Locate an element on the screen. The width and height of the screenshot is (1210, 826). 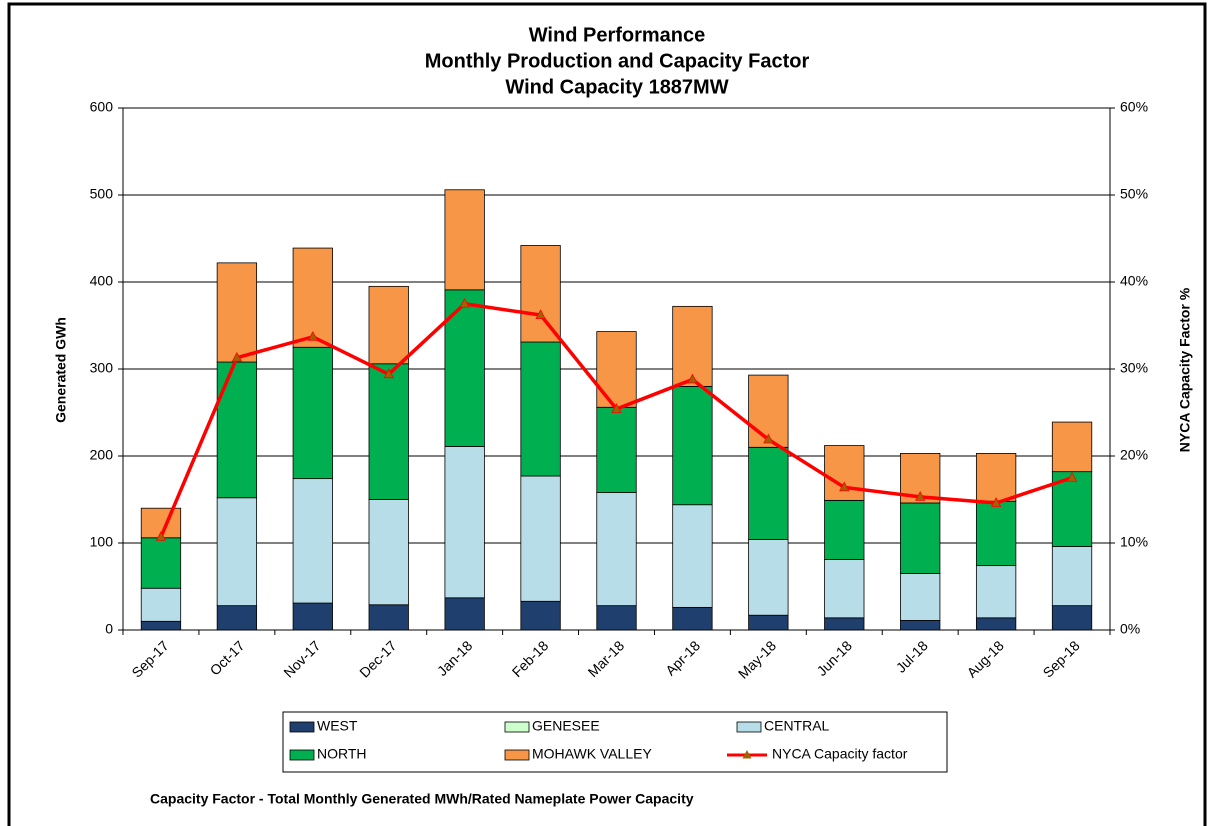
x-tick-label: May-18 is located at coordinates (757, 659).